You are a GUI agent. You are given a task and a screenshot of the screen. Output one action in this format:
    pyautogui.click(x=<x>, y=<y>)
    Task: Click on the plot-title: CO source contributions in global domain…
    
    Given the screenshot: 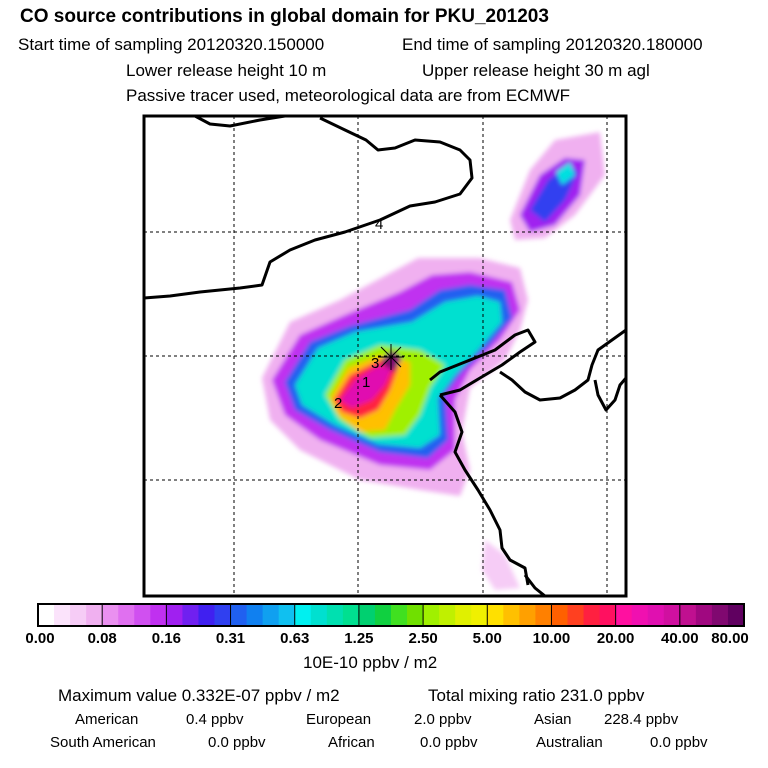 What is the action you would take?
    pyautogui.click(x=284, y=16)
    